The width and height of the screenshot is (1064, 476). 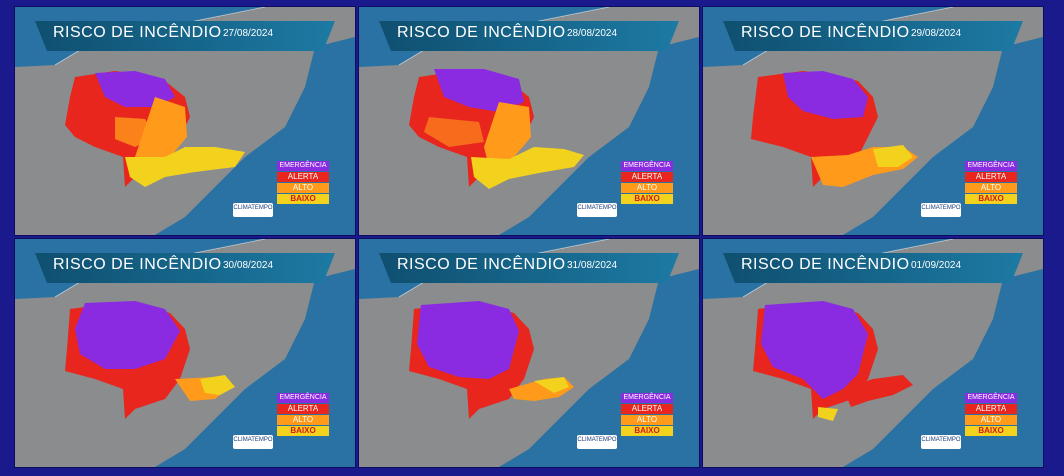 I want to click on banner-date: 29/08/2024, so click(x=936, y=33).